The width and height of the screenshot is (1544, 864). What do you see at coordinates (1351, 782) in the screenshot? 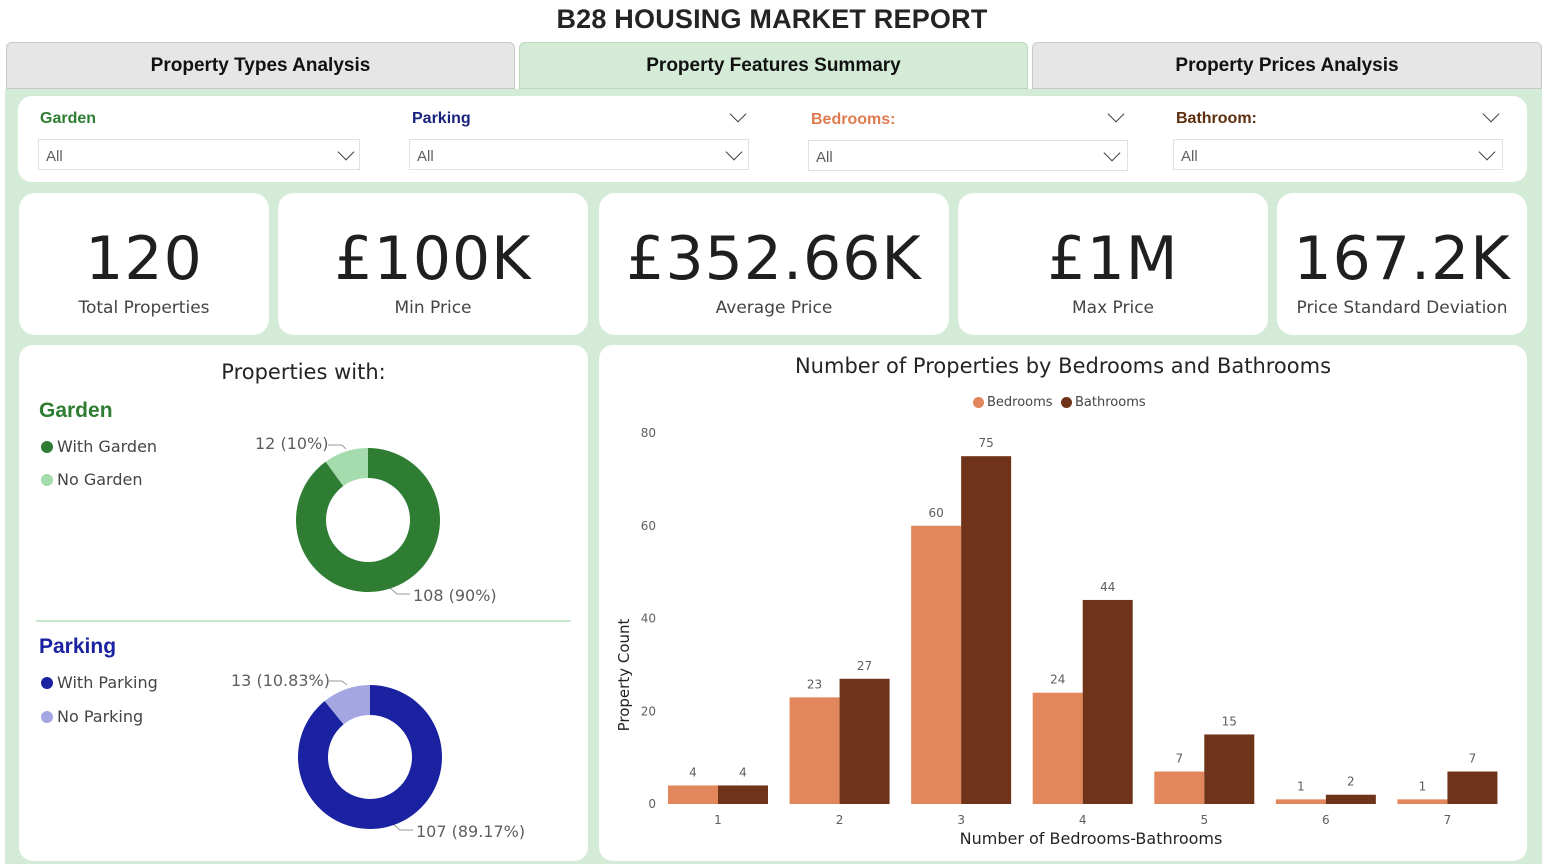
I see `data-label: 2` at bounding box center [1351, 782].